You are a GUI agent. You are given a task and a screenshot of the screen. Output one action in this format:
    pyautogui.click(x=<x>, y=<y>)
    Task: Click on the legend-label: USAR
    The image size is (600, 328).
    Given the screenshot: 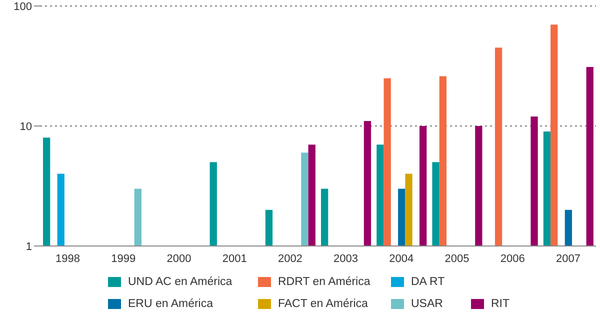 What is the action you would take?
    pyautogui.click(x=427, y=304)
    